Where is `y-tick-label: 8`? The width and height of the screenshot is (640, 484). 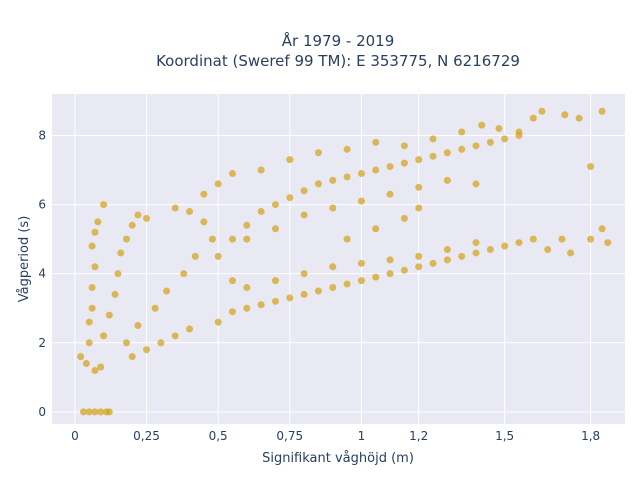
y-tick-label: 8 is located at coordinates (42, 135).